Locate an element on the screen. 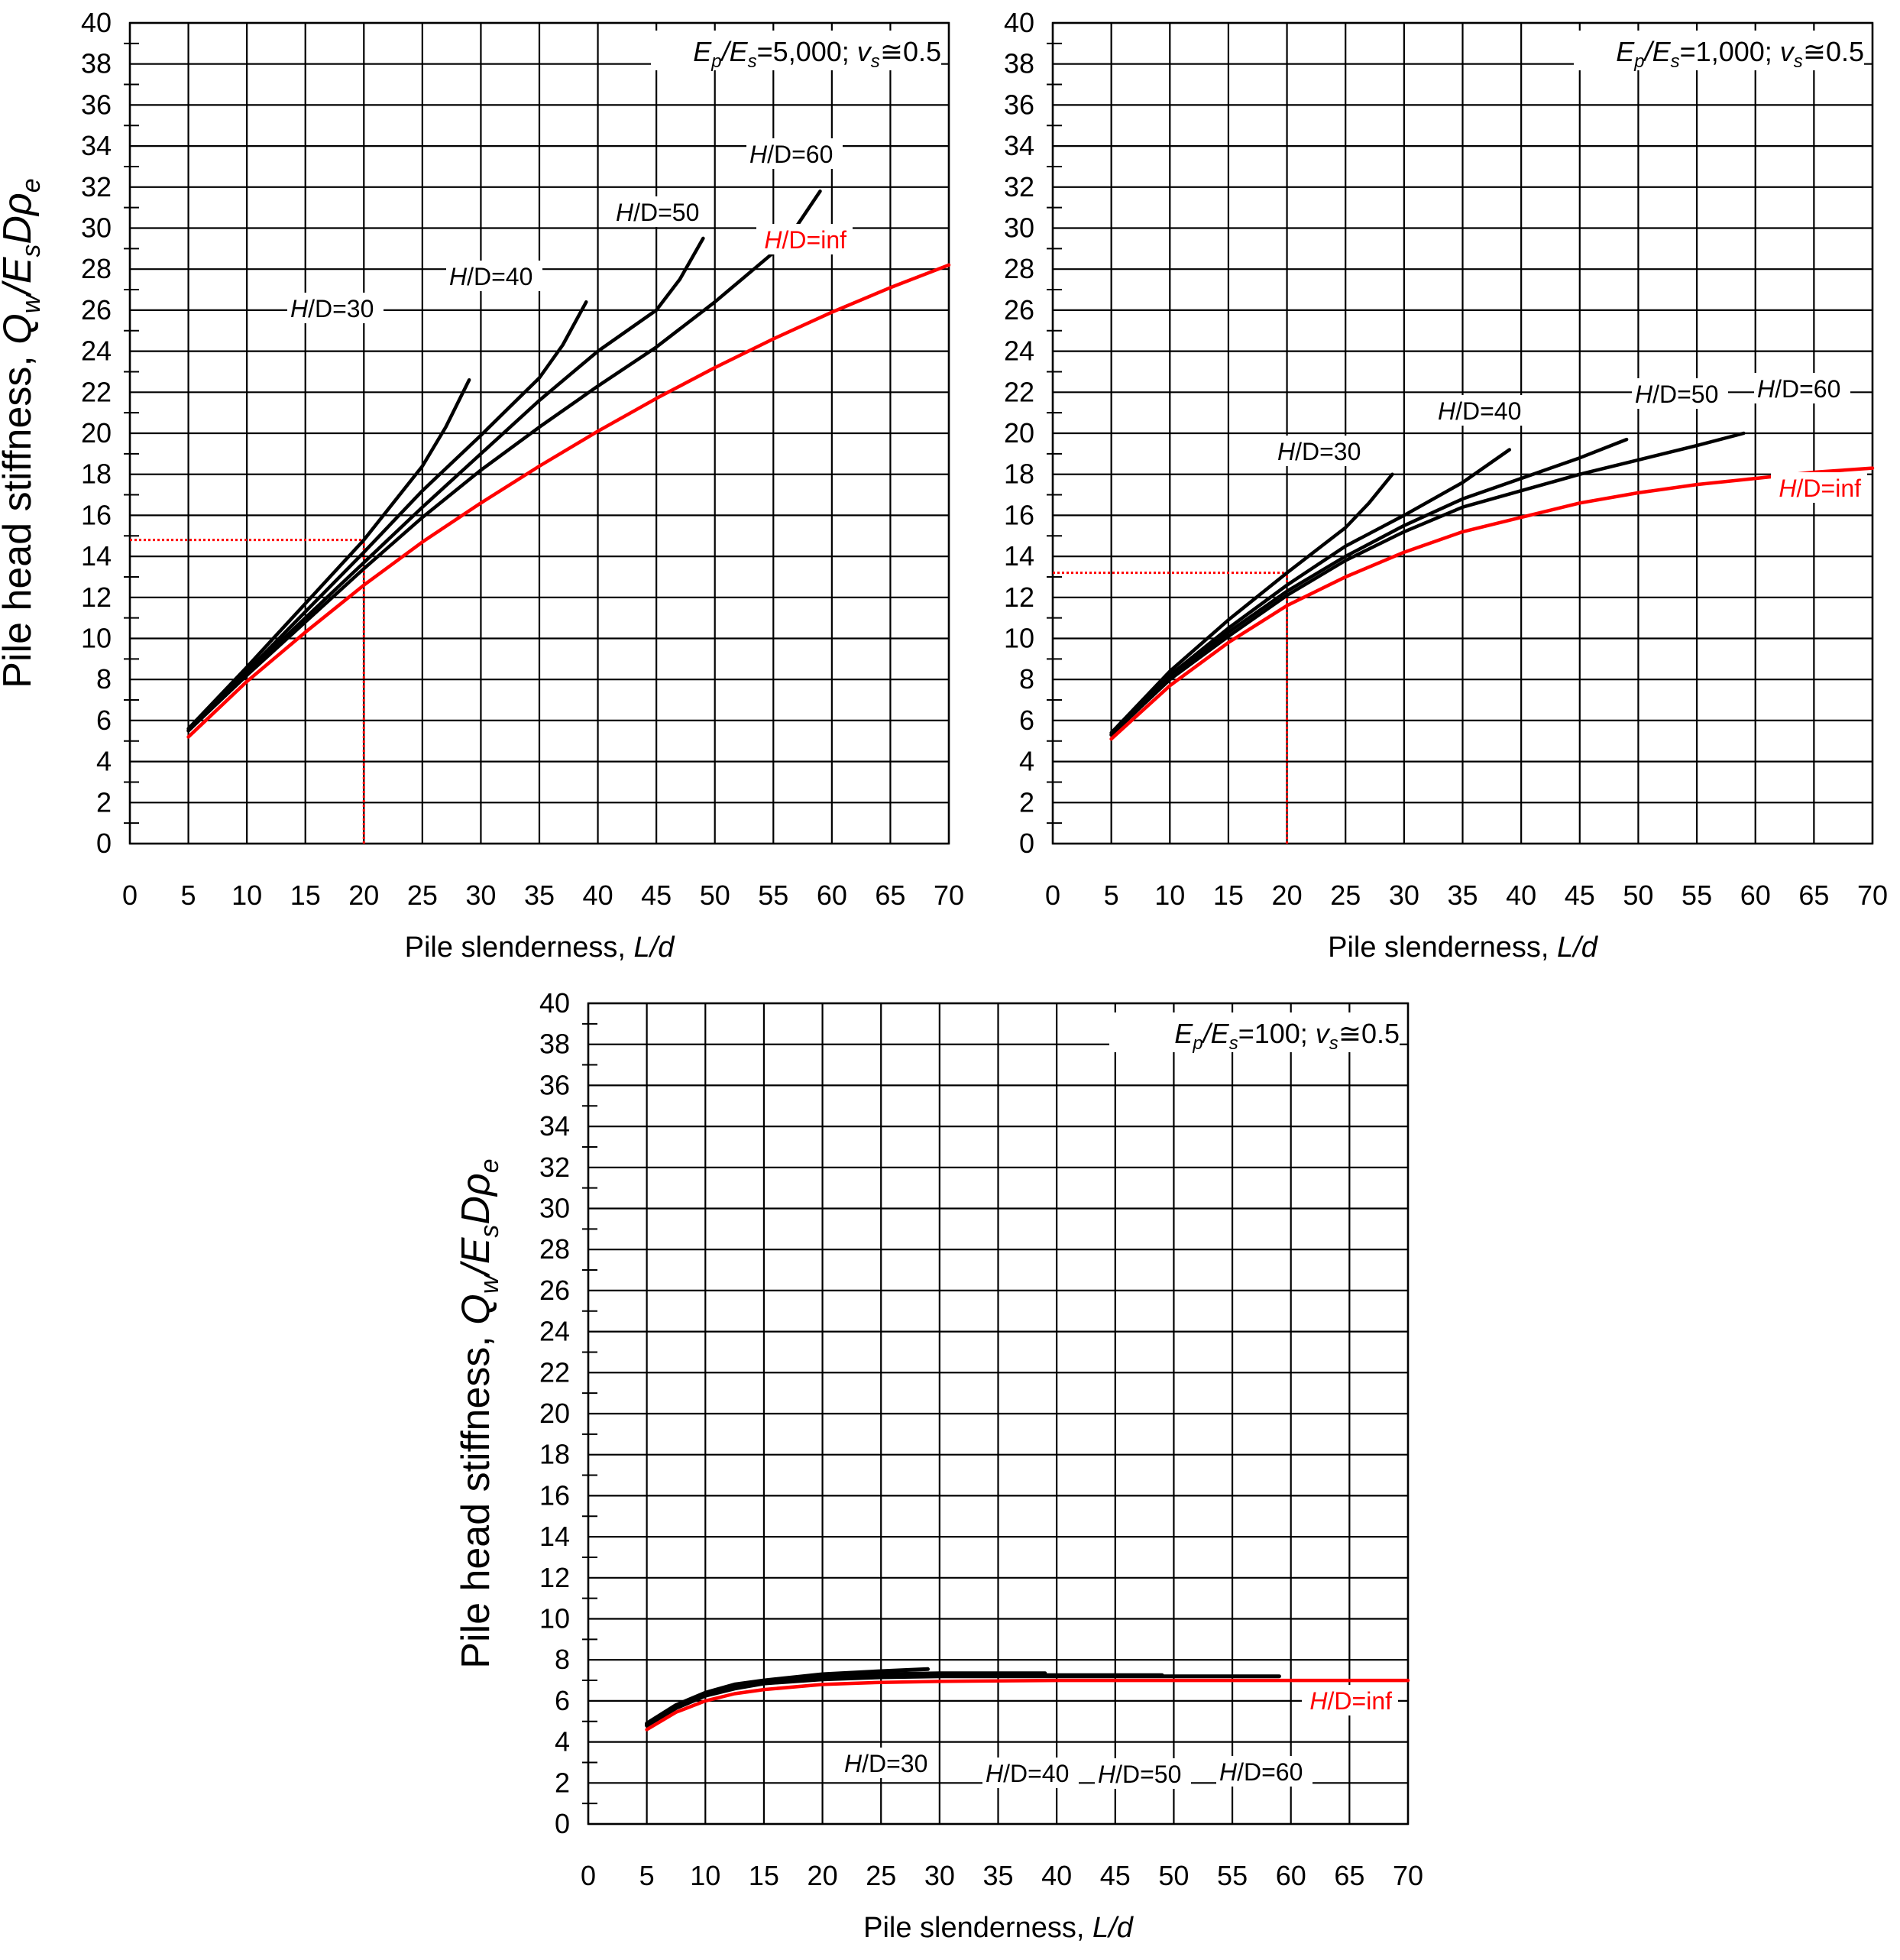 Image resolution: width=1900 pixels, height=1960 pixels. x-axis-label-italic: L/d is located at coordinates (1113, 1928).